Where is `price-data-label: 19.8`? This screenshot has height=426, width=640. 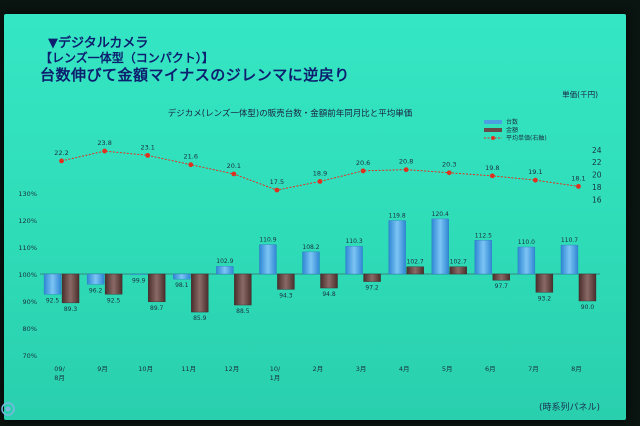 price-data-label: 19.8 is located at coordinates (492, 168).